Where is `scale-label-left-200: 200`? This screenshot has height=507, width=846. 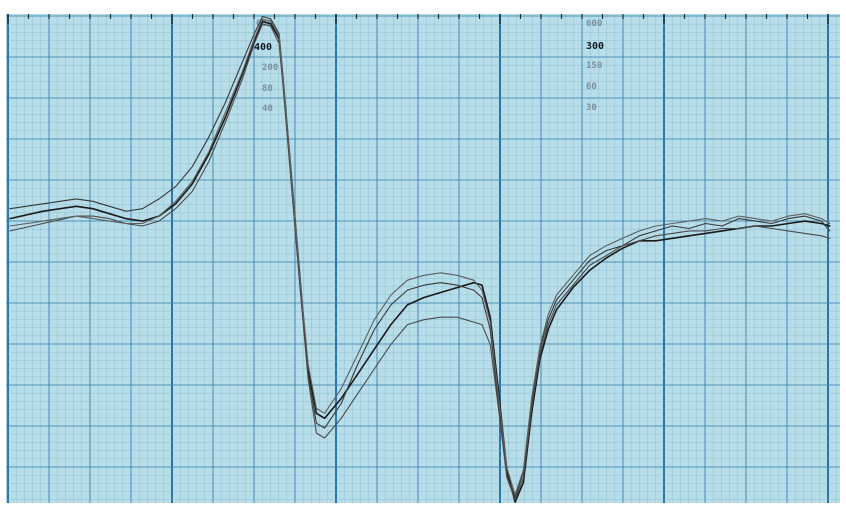 scale-label-left-200: 200 is located at coordinates (270, 68).